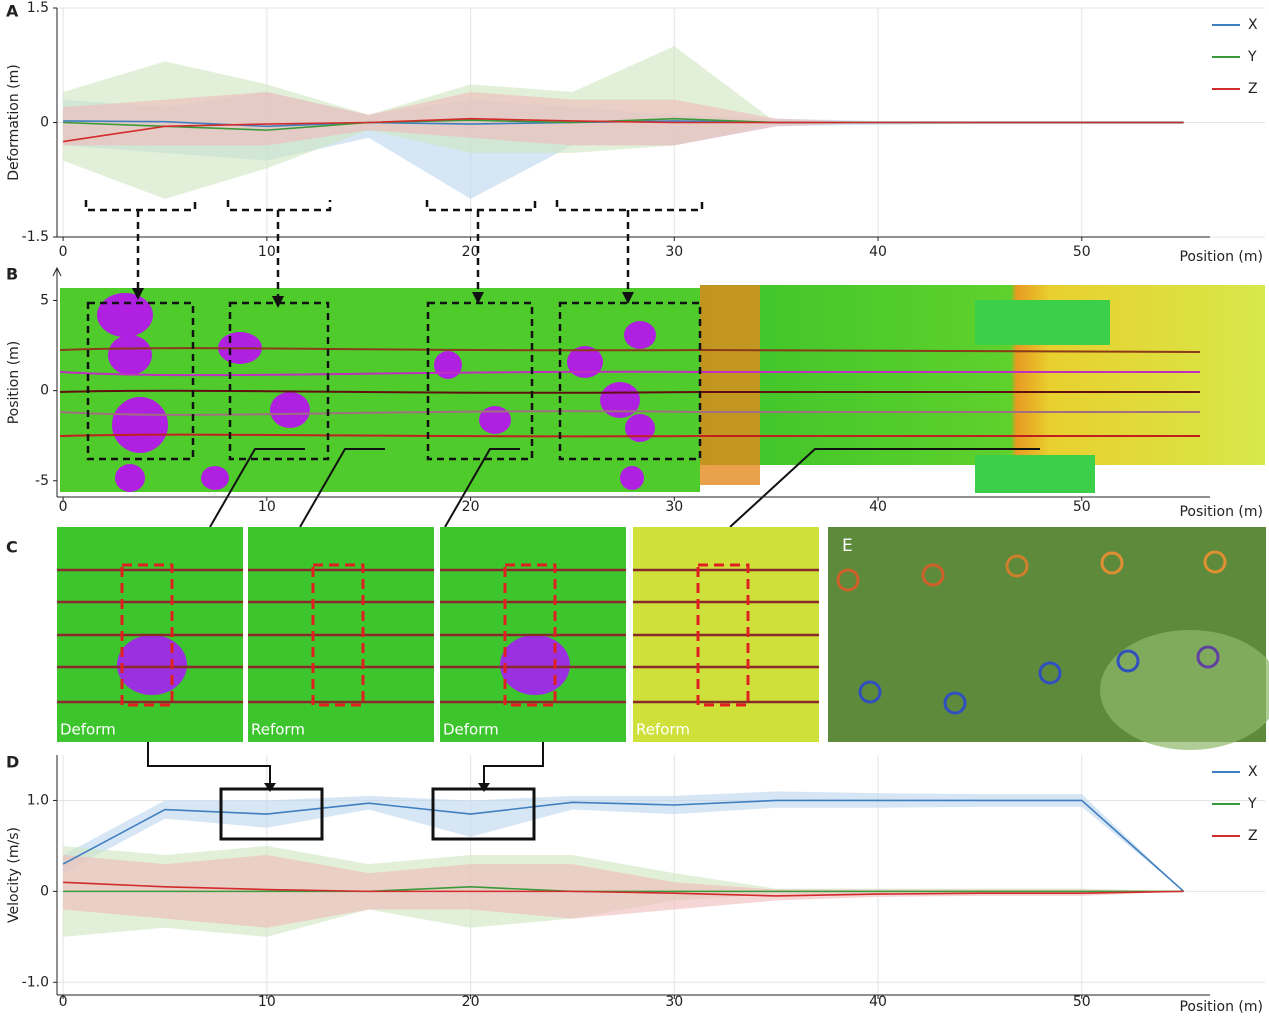  What do you see at coordinates (35, 237) in the screenshot?
I see `y-tick-label: -1.5` at bounding box center [35, 237].